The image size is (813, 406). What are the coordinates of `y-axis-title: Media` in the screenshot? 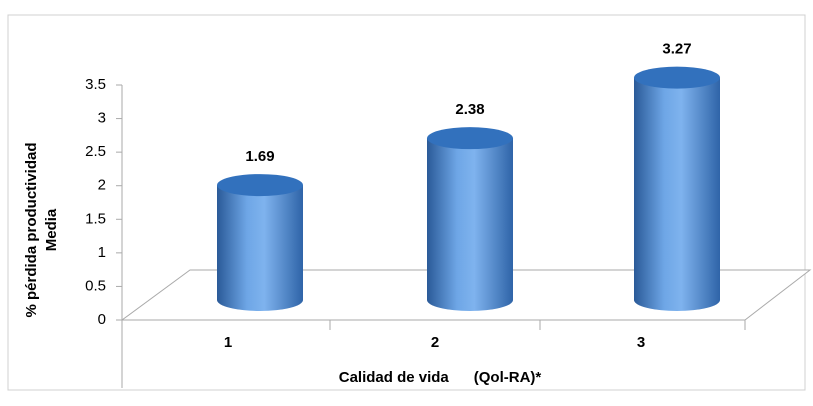 It's located at (51, 229).